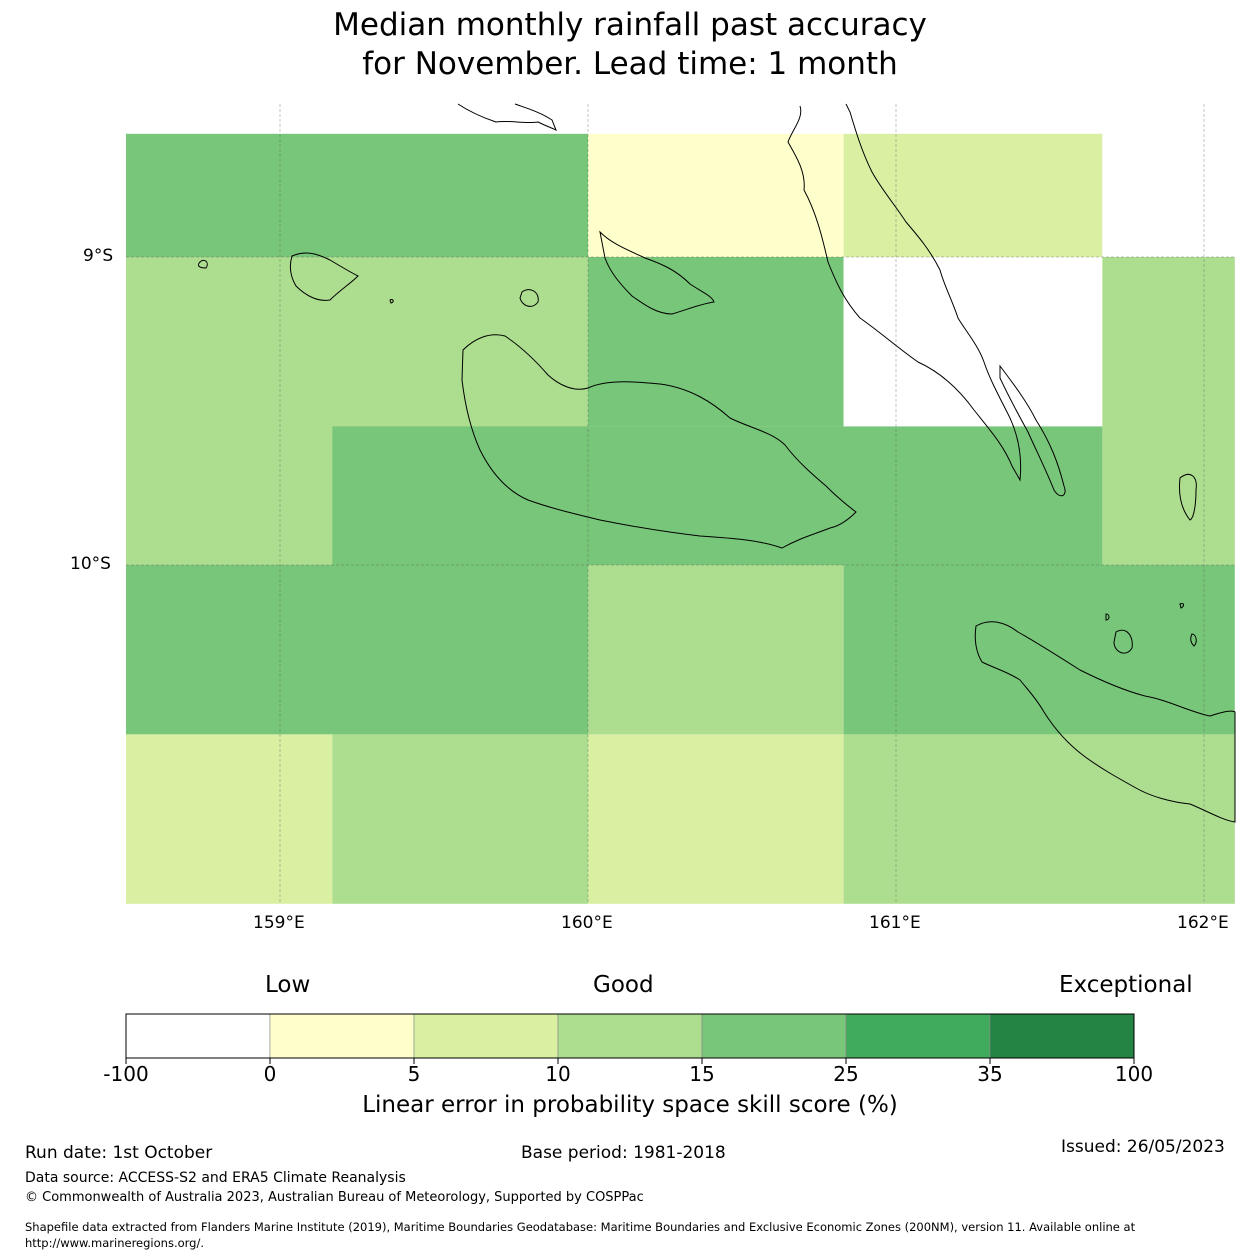 The image size is (1260, 1260). I want to click on colorbar-tick: 25, so click(846, 1074).